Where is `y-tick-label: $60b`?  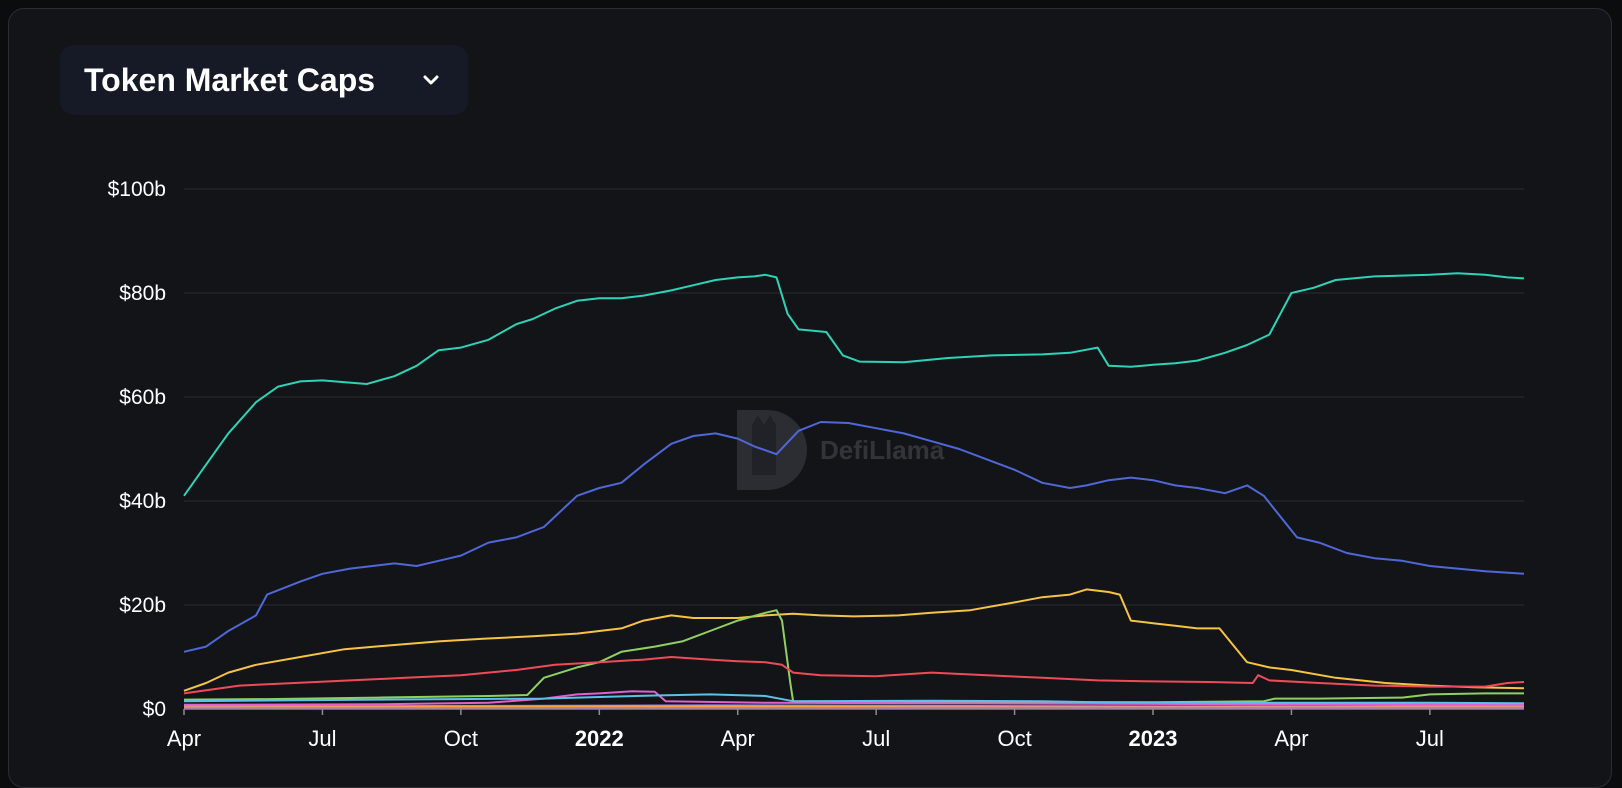 y-tick-label: $60b is located at coordinates (142, 397).